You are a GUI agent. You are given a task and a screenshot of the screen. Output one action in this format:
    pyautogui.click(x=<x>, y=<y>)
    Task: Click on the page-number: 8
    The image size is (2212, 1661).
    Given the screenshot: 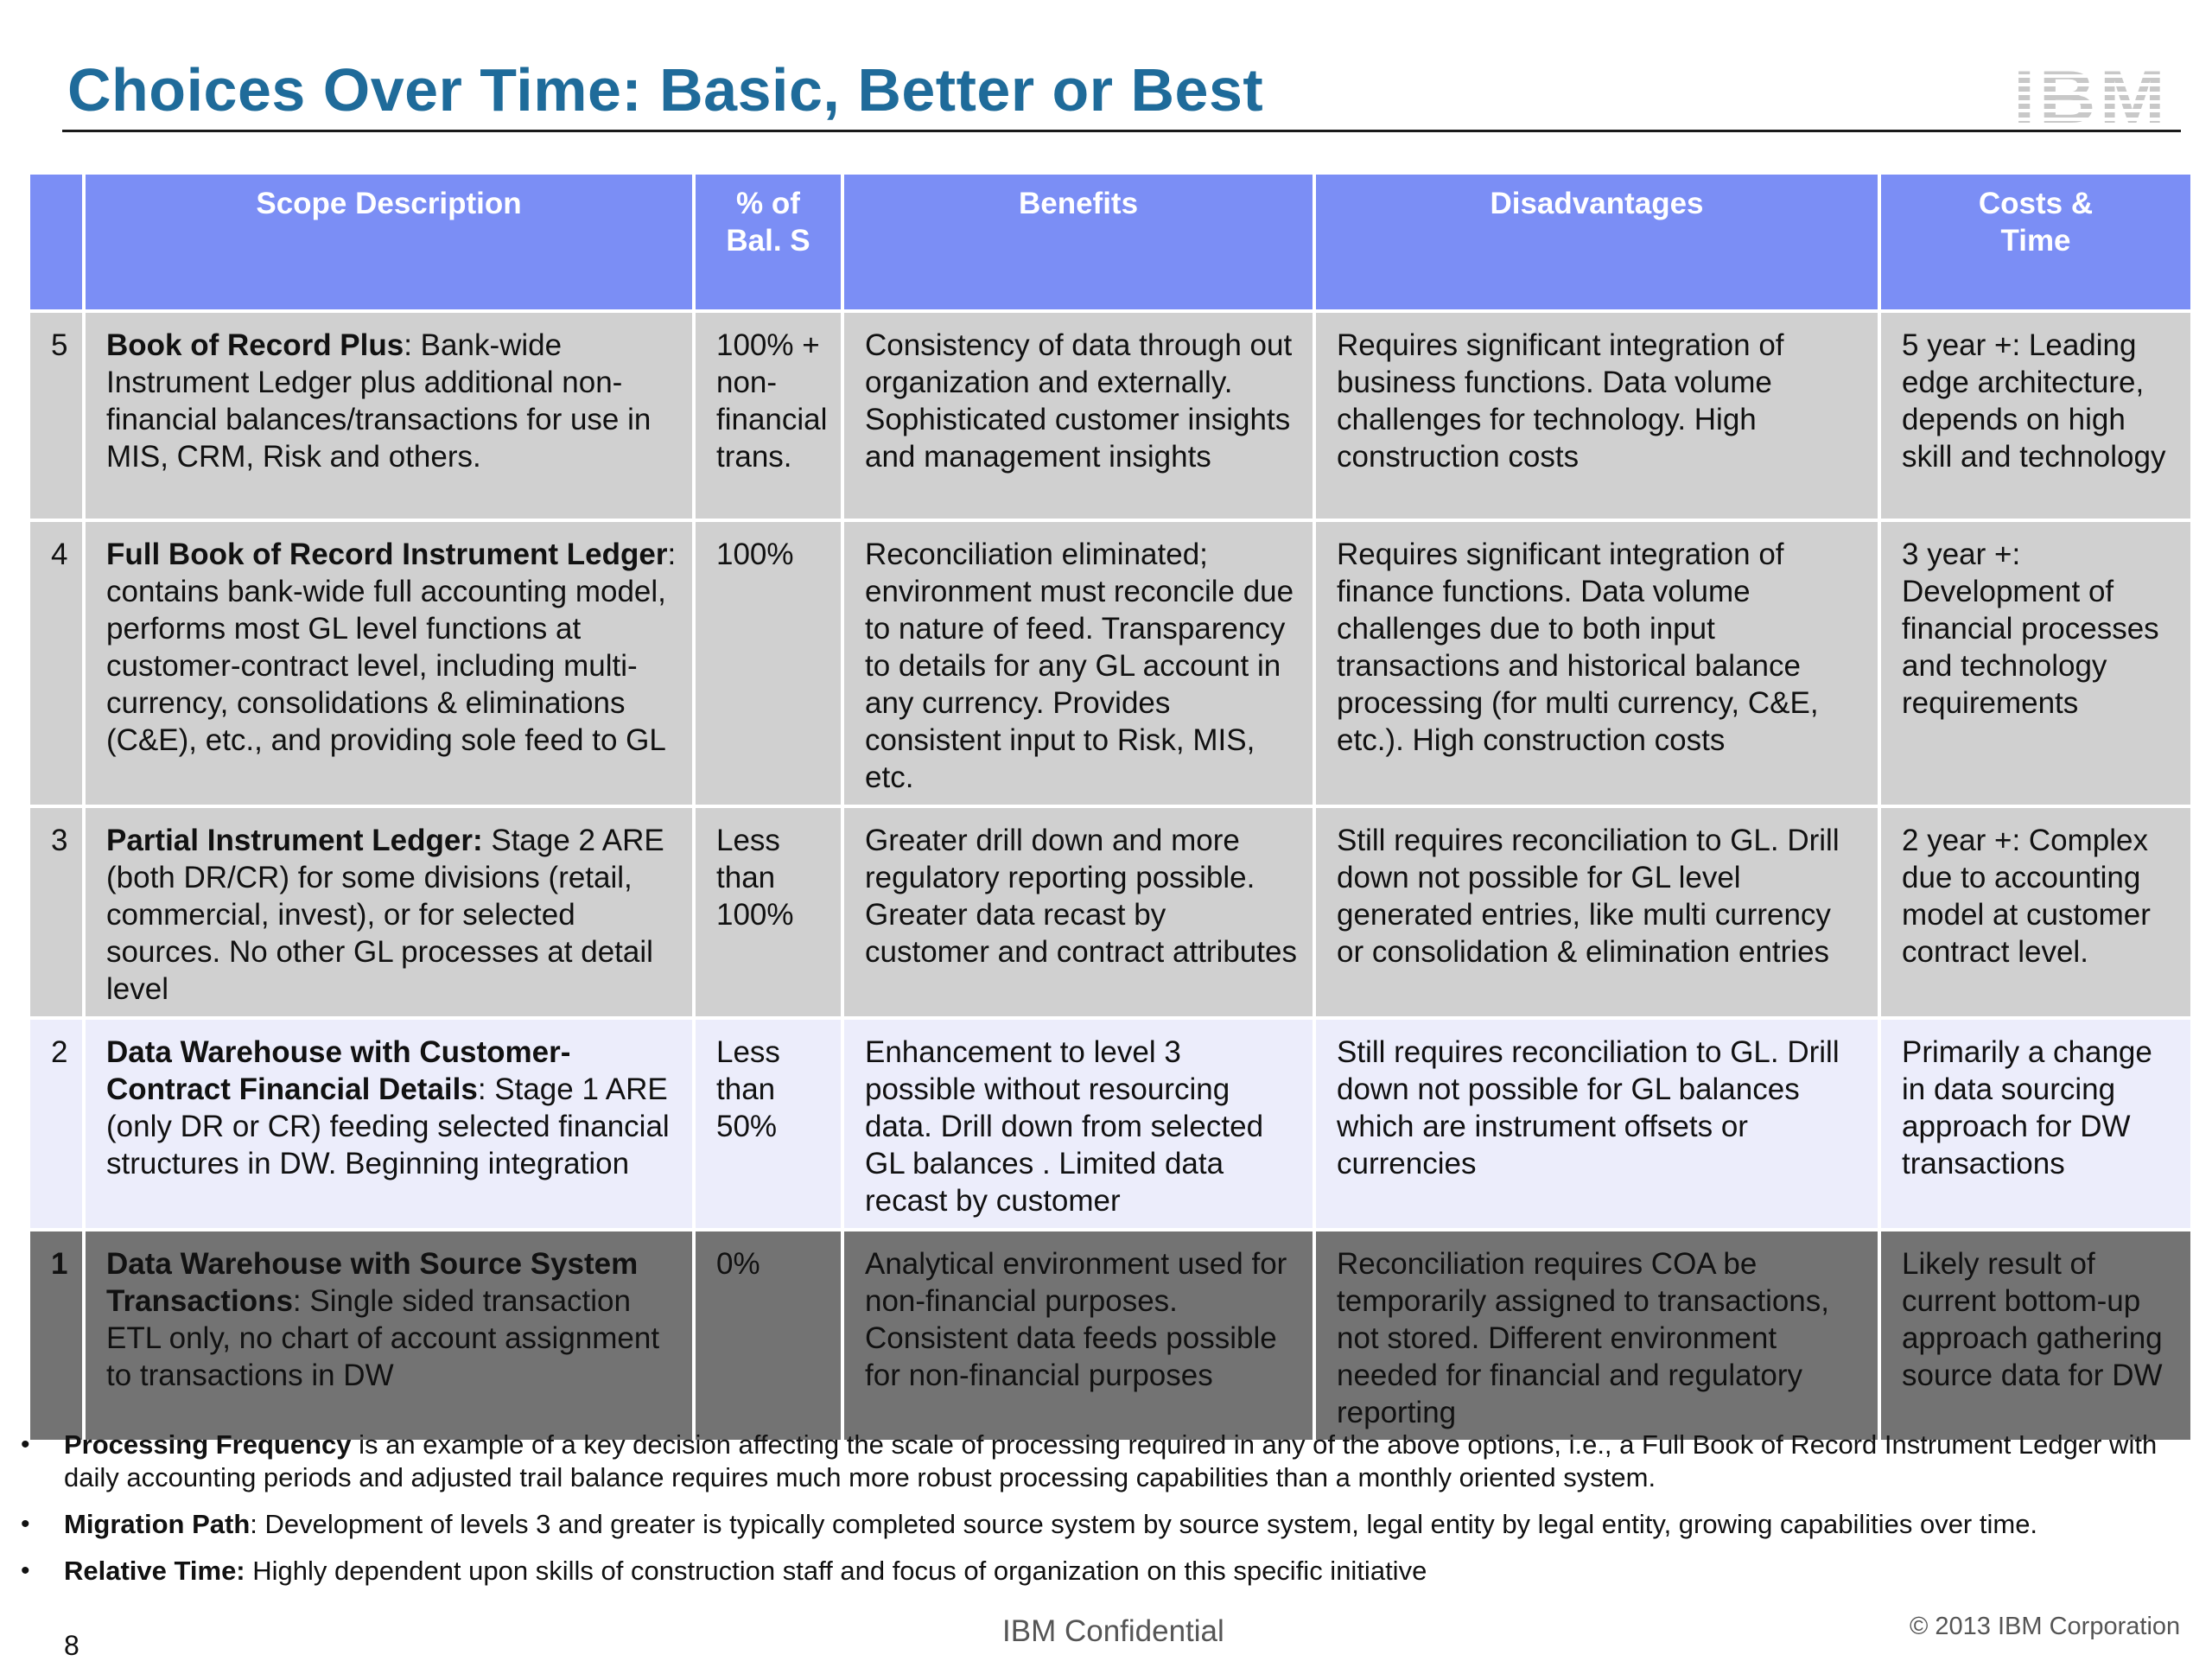 What is the action you would take?
    pyautogui.click(x=71, y=1645)
    